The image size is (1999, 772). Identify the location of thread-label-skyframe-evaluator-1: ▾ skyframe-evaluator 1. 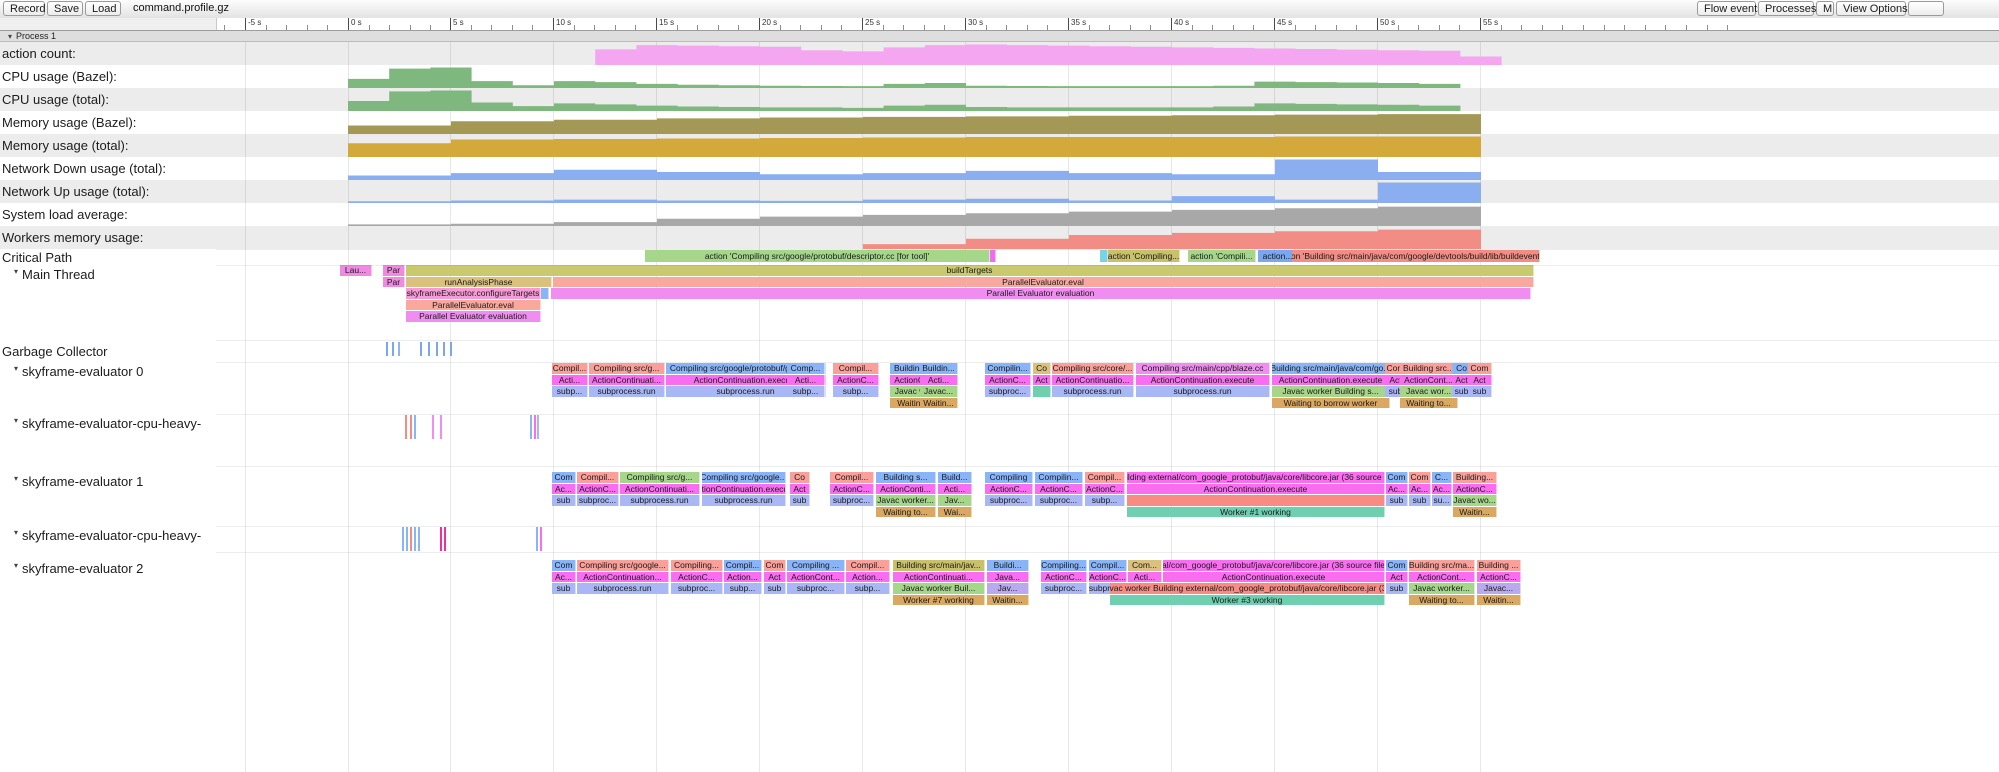
(108, 496).